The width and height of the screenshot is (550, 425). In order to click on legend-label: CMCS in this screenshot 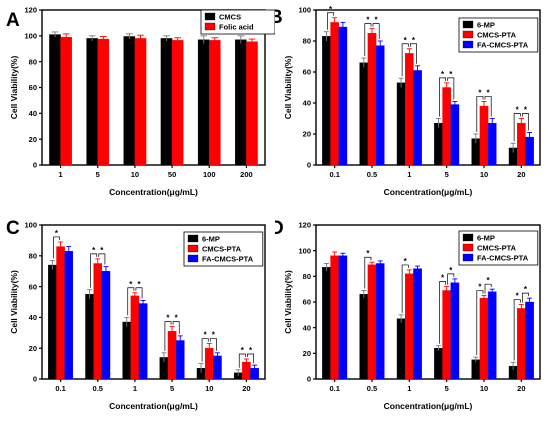, I will do `click(230, 17)`.